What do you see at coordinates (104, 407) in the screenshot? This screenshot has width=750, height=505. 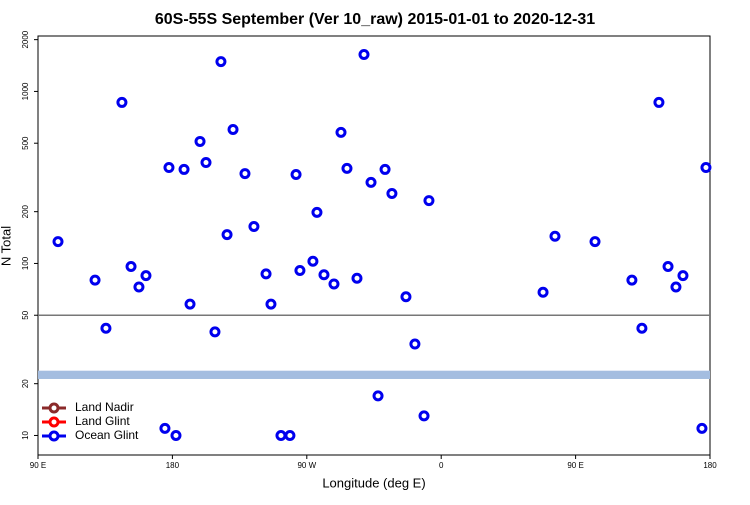 I see `legend-label: Land Nadir` at bounding box center [104, 407].